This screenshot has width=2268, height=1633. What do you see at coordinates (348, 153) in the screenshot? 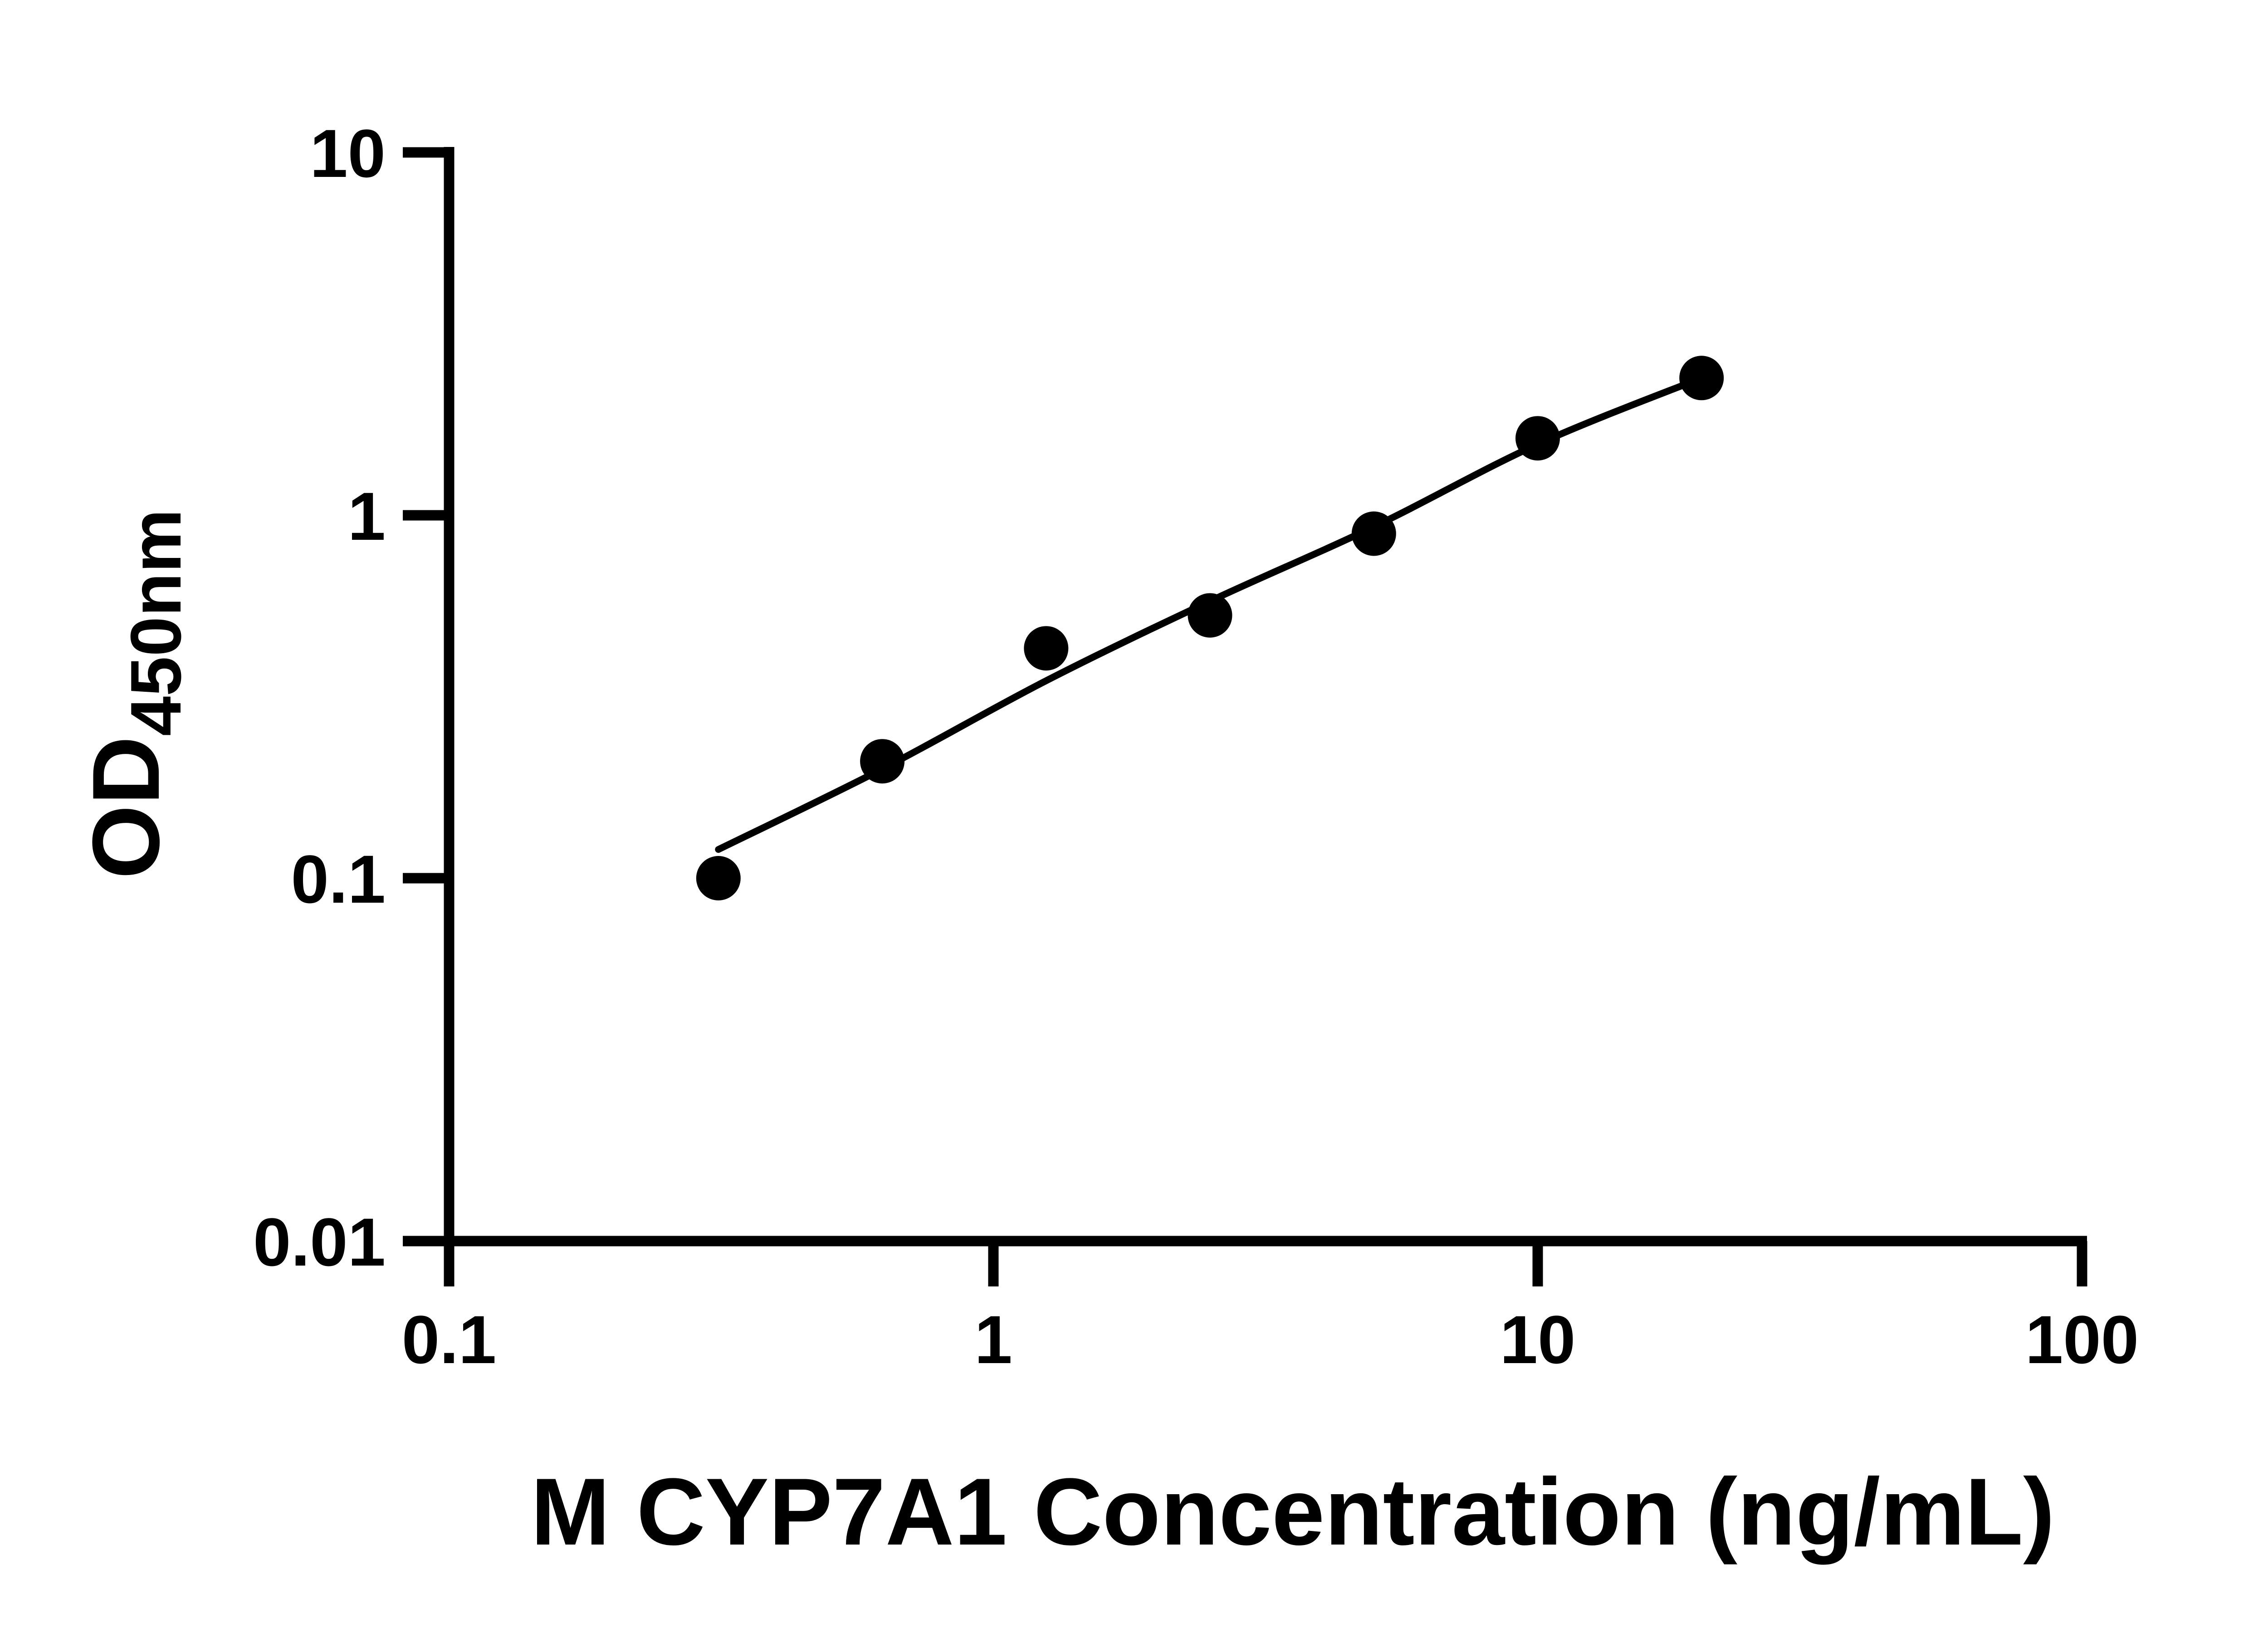
I see `y-tick-label: 10` at bounding box center [348, 153].